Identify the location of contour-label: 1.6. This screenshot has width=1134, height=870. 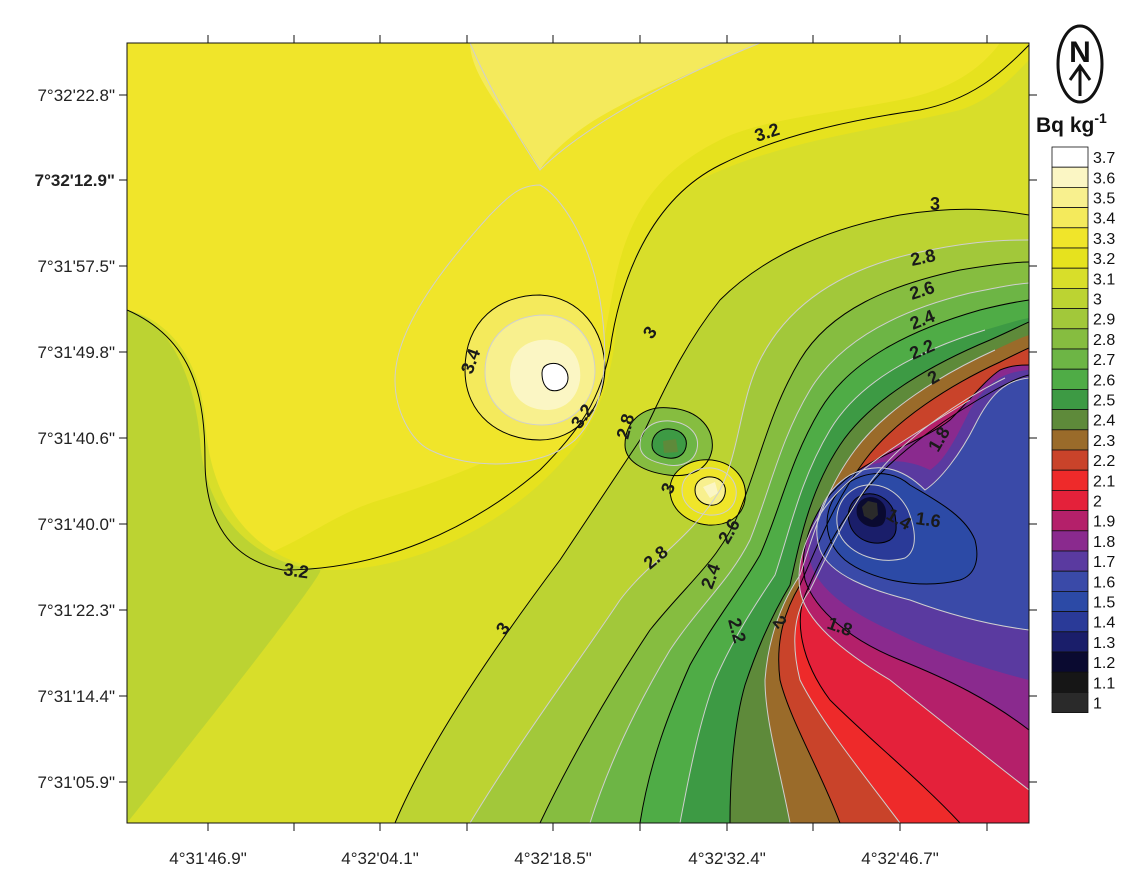
(928, 519).